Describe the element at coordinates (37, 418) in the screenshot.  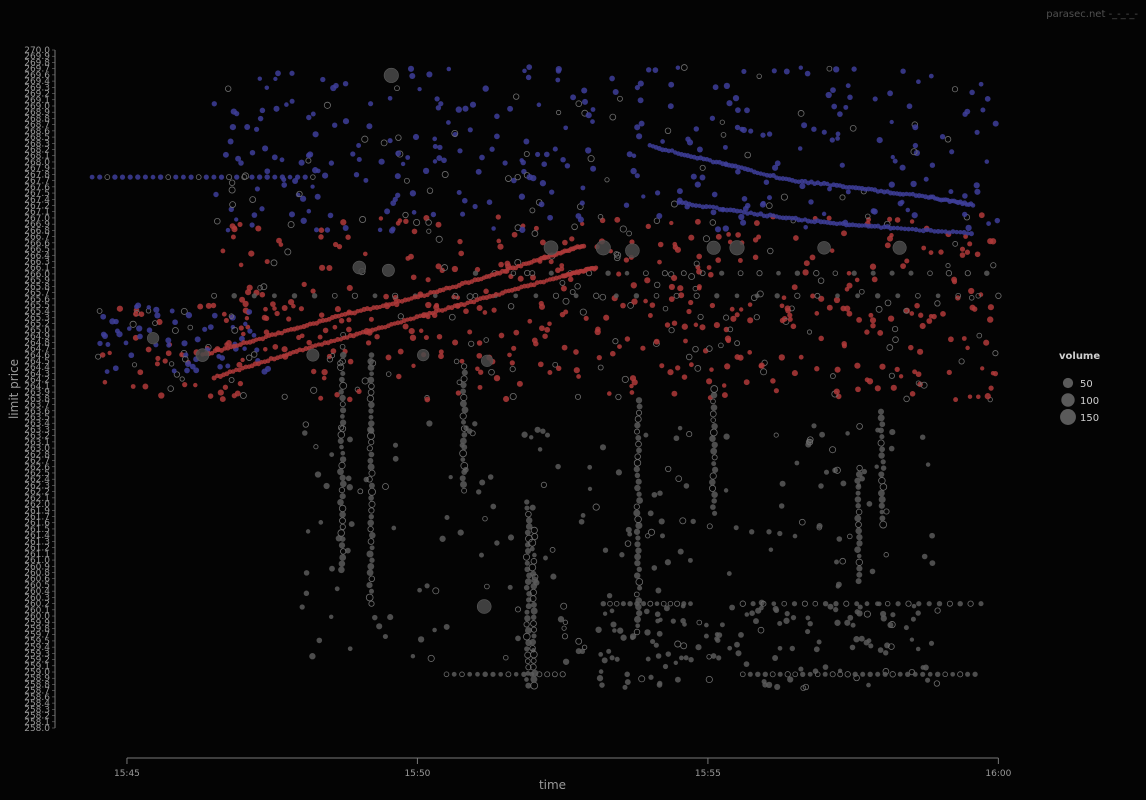
I see `y-tick-label: 263.5` at that location.